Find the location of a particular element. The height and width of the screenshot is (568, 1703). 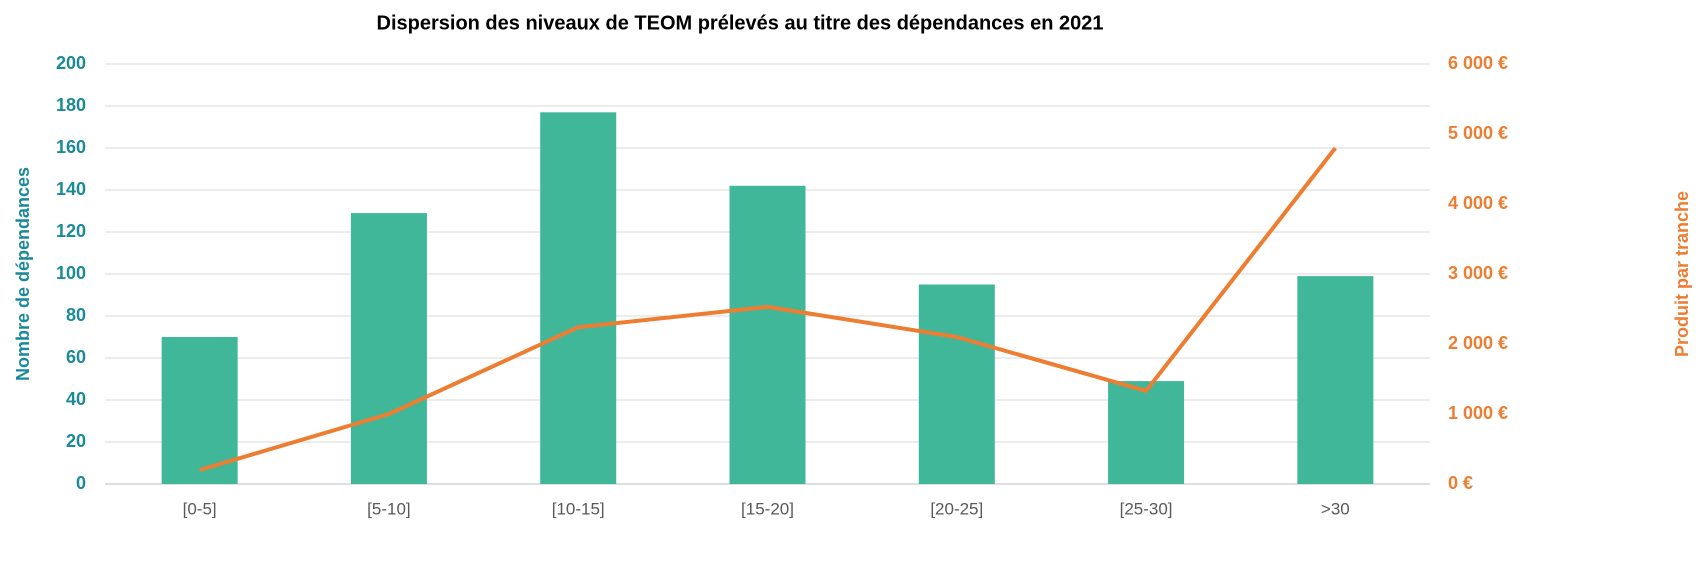

y-tick-label: 180 is located at coordinates (71, 105).